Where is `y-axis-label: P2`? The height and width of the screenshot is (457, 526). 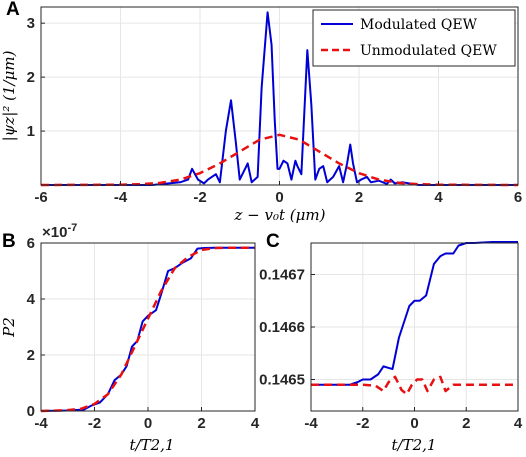
y-axis-label: P2 is located at coordinates (9, 327).